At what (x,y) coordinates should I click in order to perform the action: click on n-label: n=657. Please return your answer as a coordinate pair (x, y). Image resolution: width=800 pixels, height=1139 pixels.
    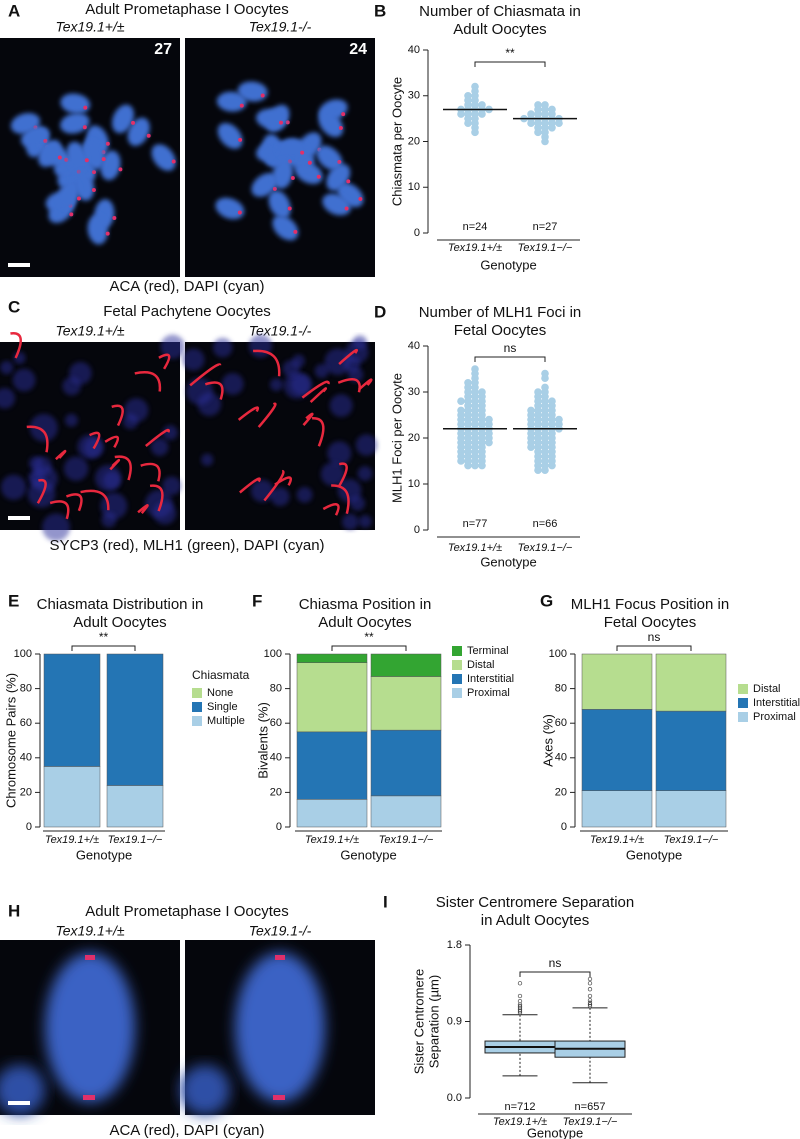
    Looking at the image, I should click on (590, 1107).